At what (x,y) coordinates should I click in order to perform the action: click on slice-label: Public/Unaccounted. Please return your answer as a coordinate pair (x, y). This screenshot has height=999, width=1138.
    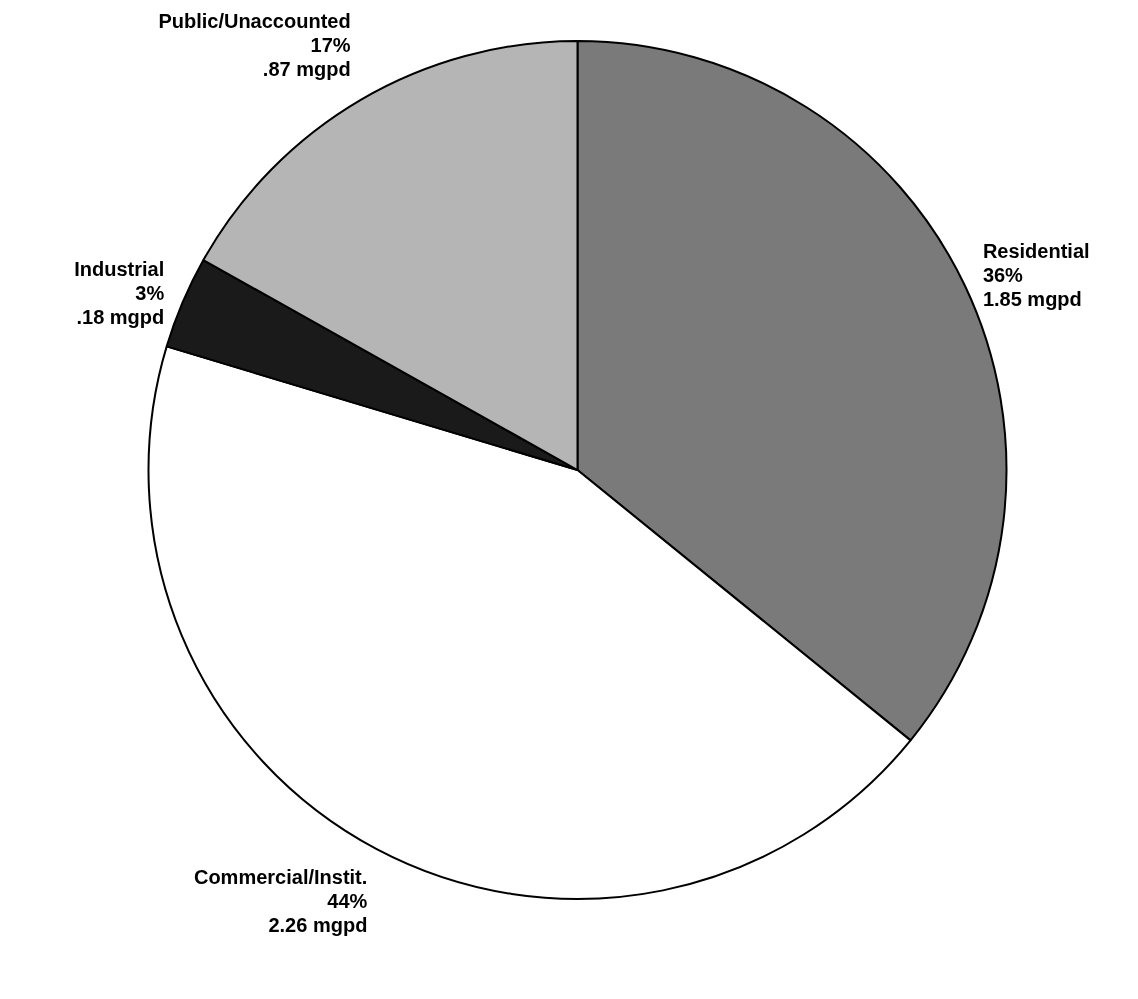
    Looking at the image, I should click on (254, 21).